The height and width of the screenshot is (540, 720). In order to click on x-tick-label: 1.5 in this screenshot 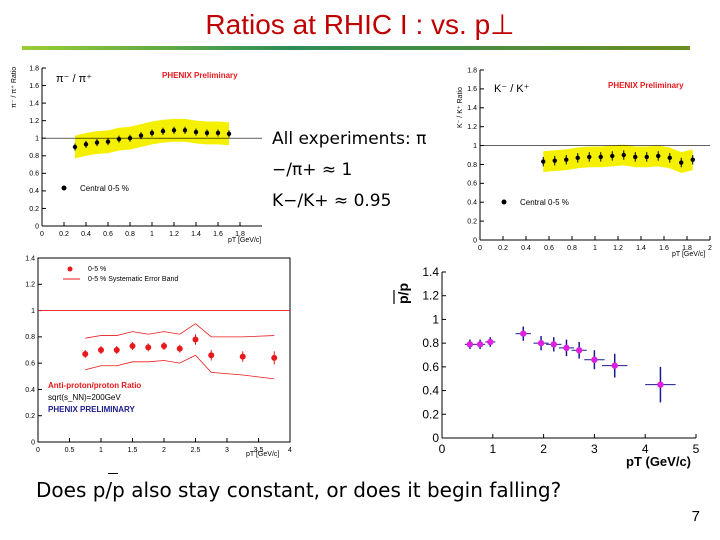, I will do `click(133, 450)`.